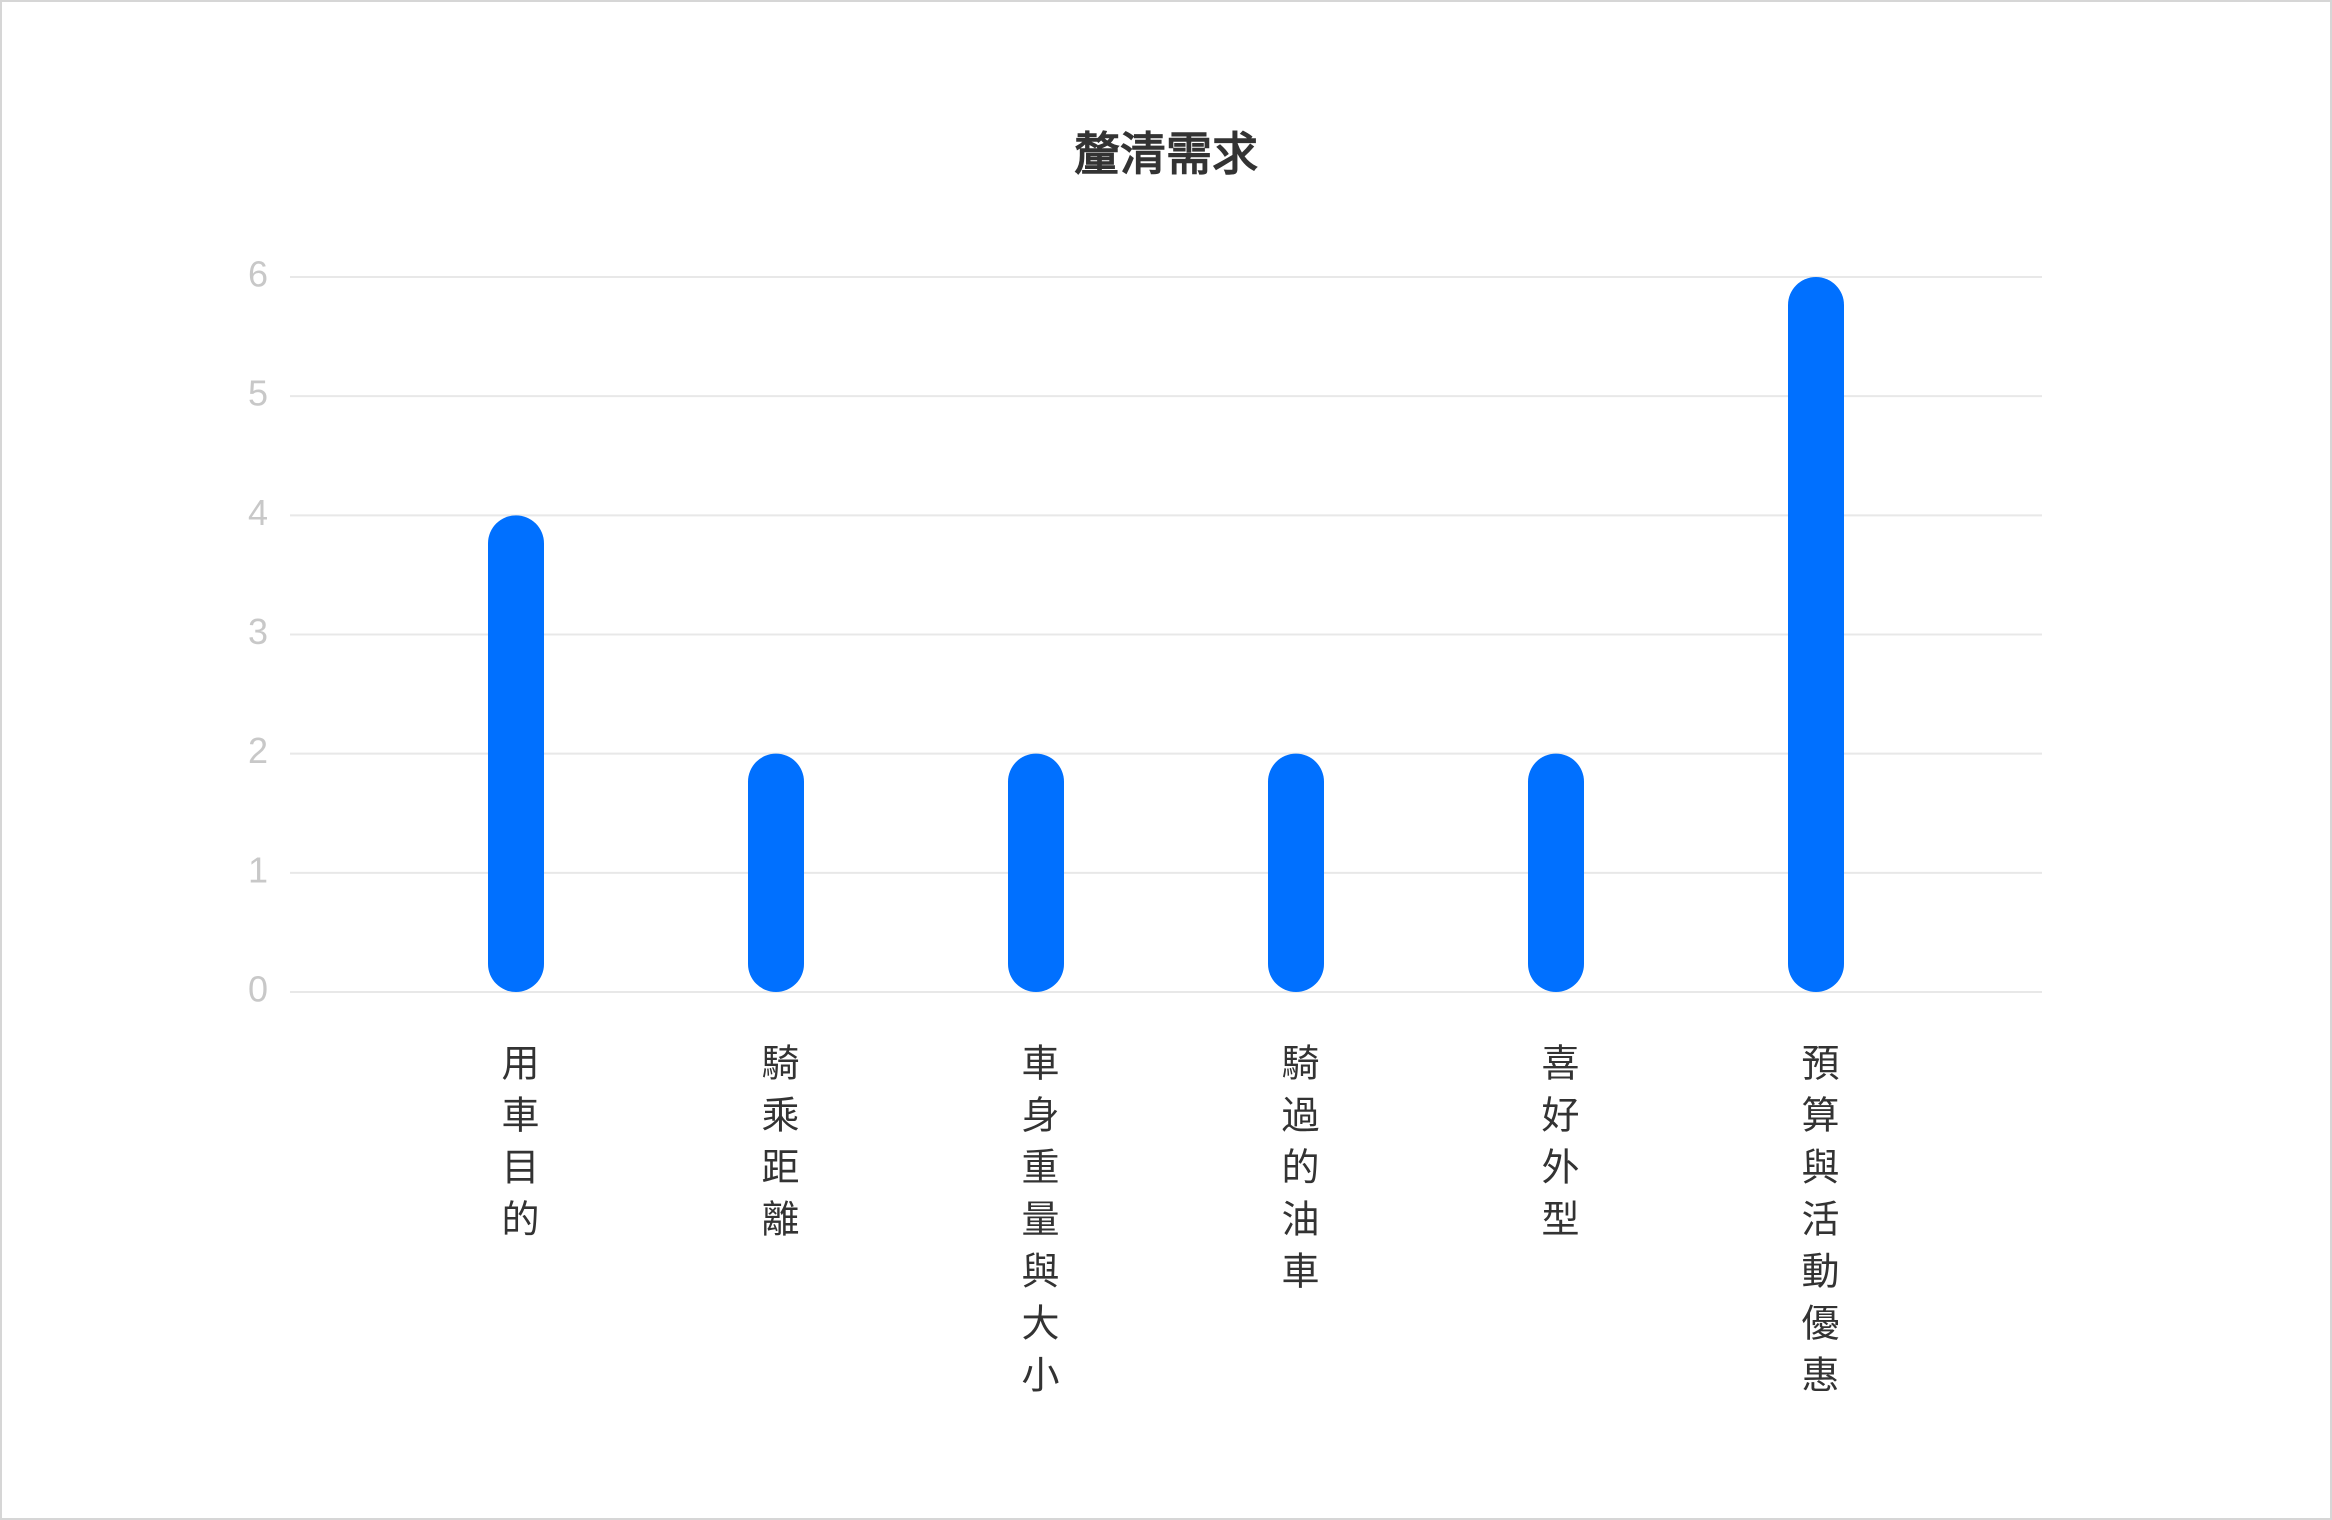 The image size is (2332, 1520). What do you see at coordinates (258, 512) in the screenshot?
I see `y-tick-label: 4` at bounding box center [258, 512].